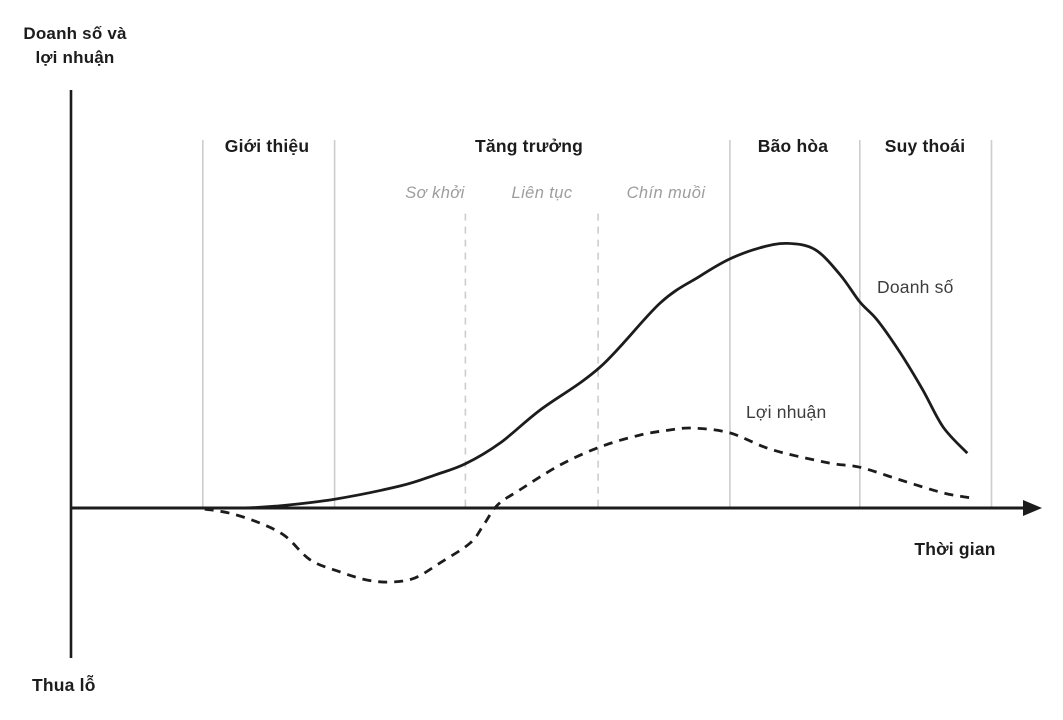 The image size is (1063, 720). What do you see at coordinates (435, 193) in the screenshot?
I see `sub-phase-label-initial: Sơ khởi` at bounding box center [435, 193].